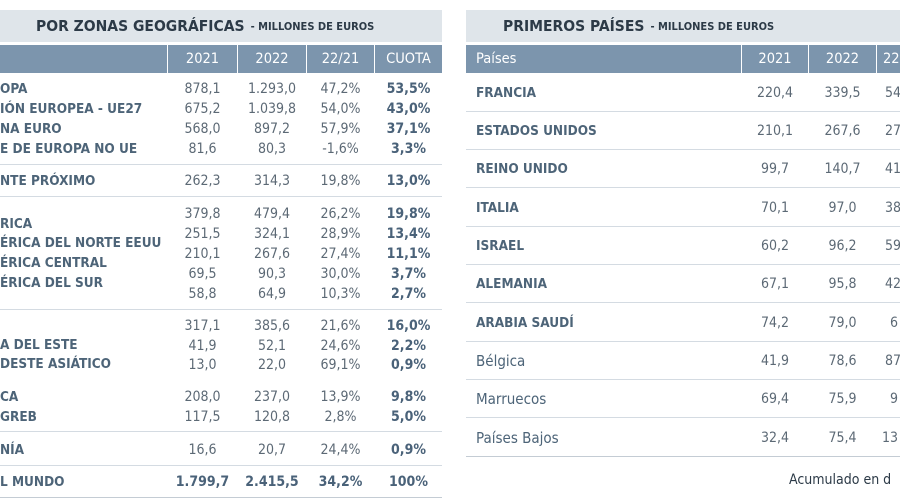 This screenshot has width=900, height=502. Describe the element at coordinates (842, 323) in the screenshot. I see `cell-2022: 79,0` at that location.